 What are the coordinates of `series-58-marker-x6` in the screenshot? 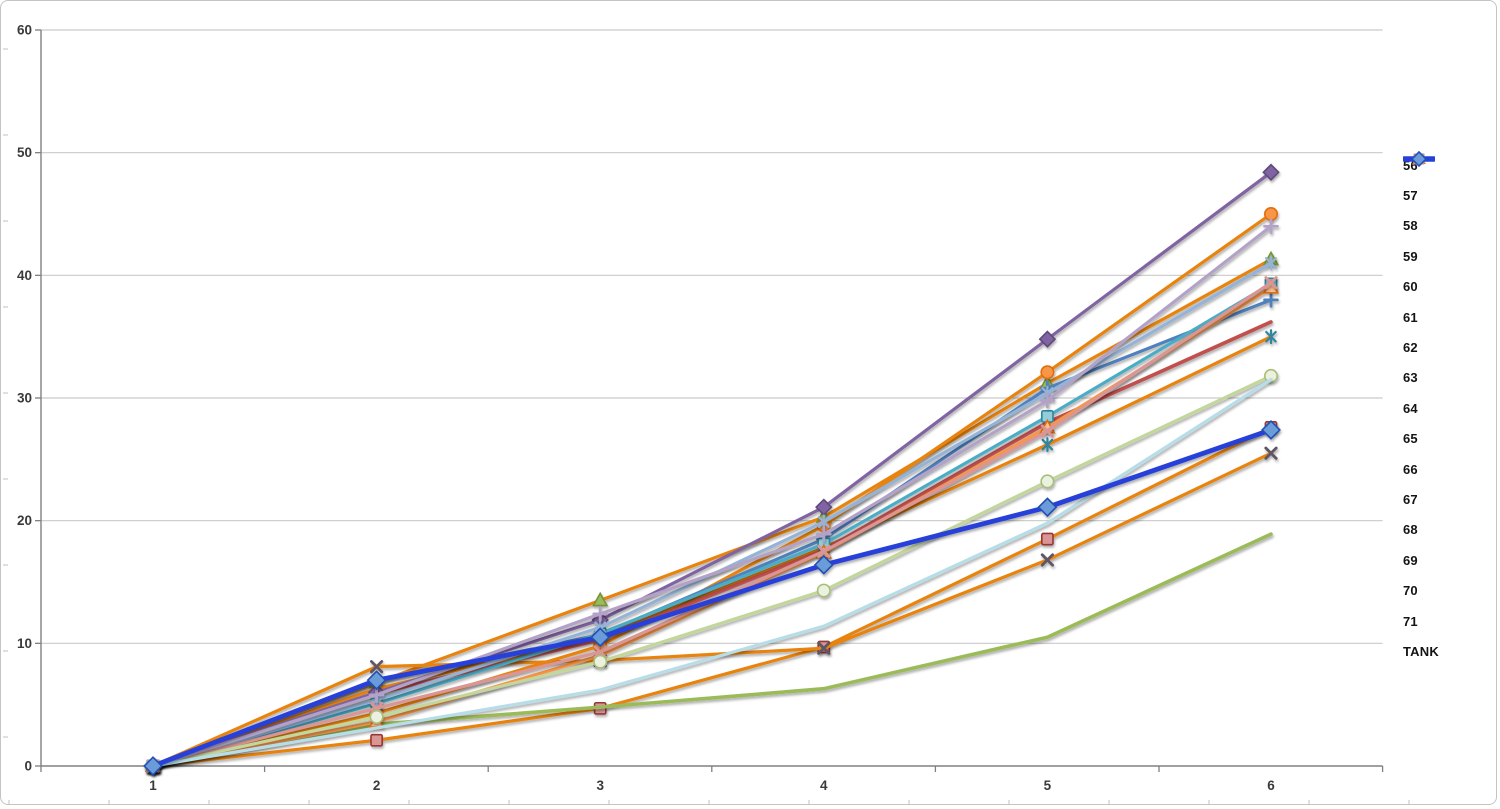 It's located at (1271, 453).